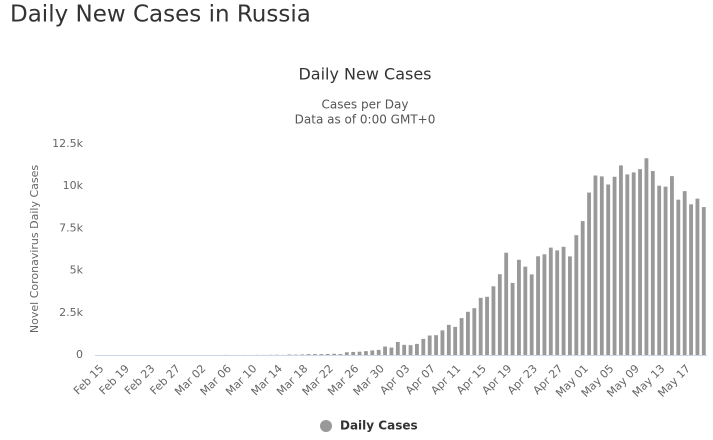 The height and width of the screenshot is (440, 713). What do you see at coordinates (77, 270) in the screenshot?
I see `y-tick-label: 5k` at bounding box center [77, 270].